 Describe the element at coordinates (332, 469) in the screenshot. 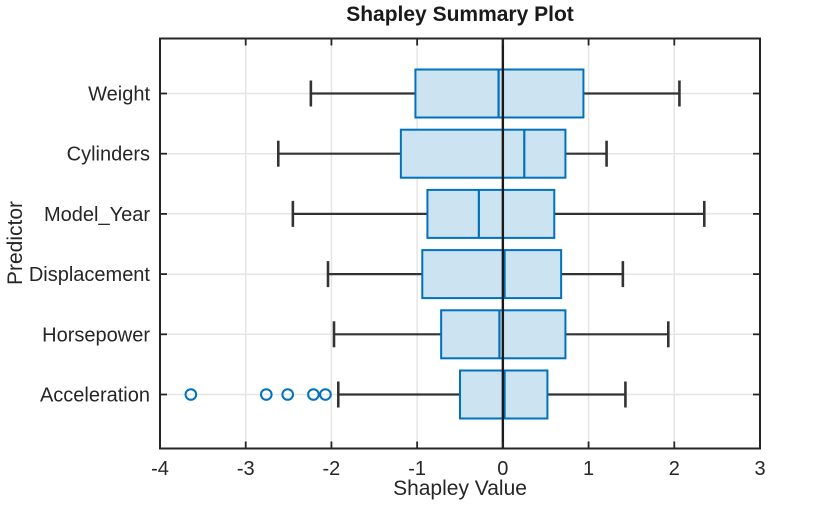

I see `x-tick-label: -2` at that location.